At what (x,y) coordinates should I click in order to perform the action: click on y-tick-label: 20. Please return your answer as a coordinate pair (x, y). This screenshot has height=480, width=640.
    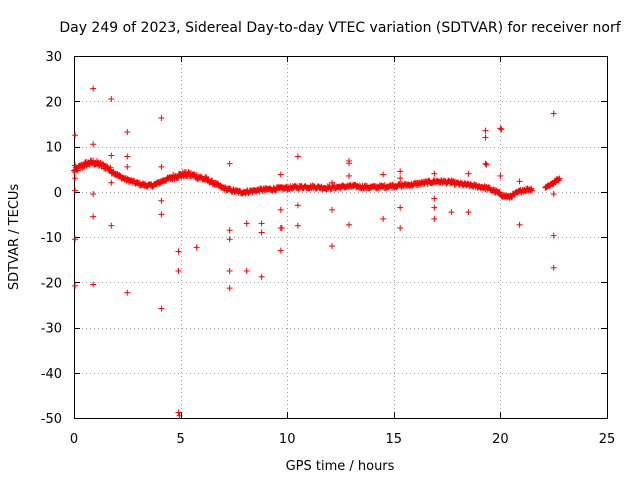
    Looking at the image, I should click on (53, 102).